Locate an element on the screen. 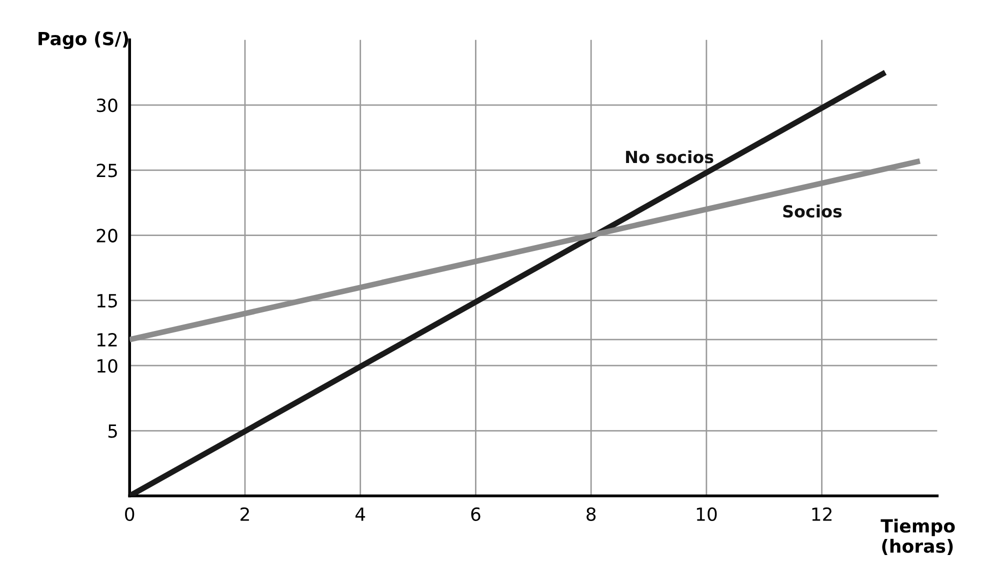 Image resolution: width=997 pixels, height=570 pixels. x-tick-label: 8 is located at coordinates (591, 514).